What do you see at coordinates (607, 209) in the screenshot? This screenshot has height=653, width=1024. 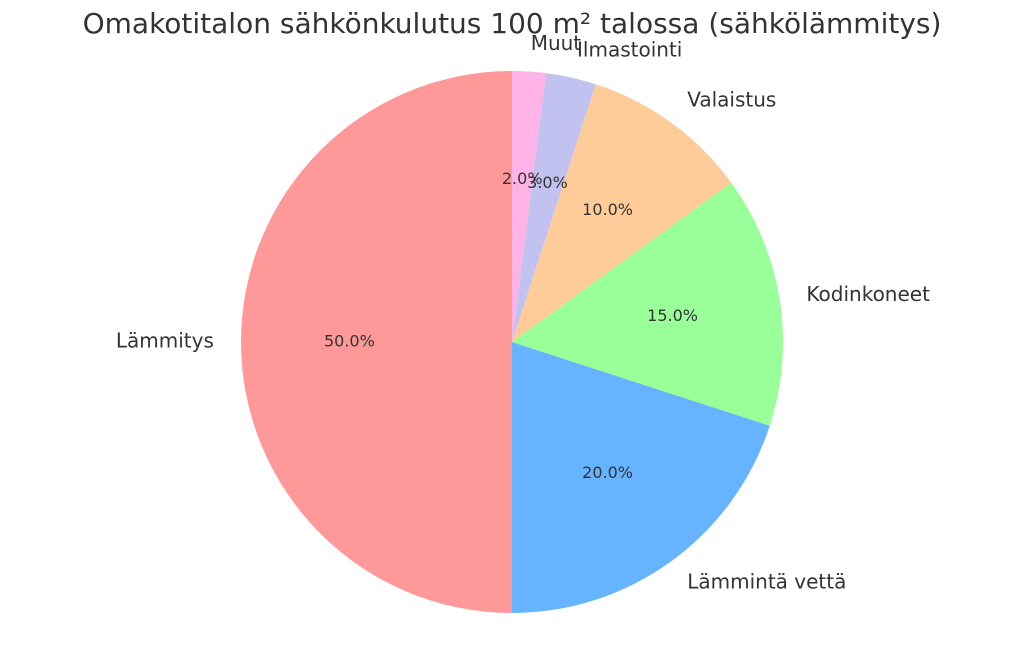 I see `value-label: 10.0%` at bounding box center [607, 209].